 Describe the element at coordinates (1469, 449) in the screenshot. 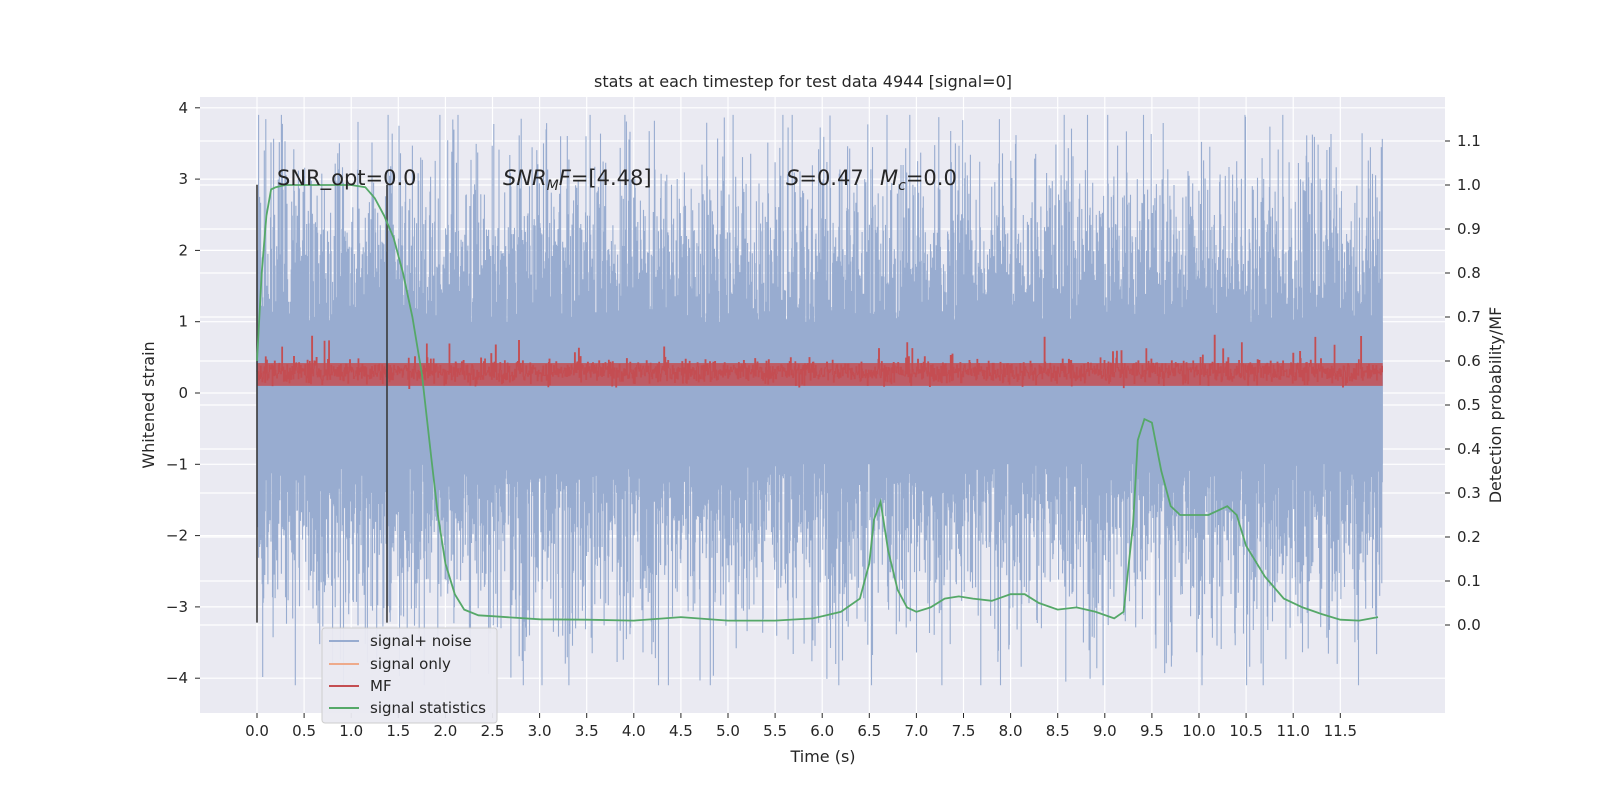

I see `y2-tick-label: 0.4` at that location.